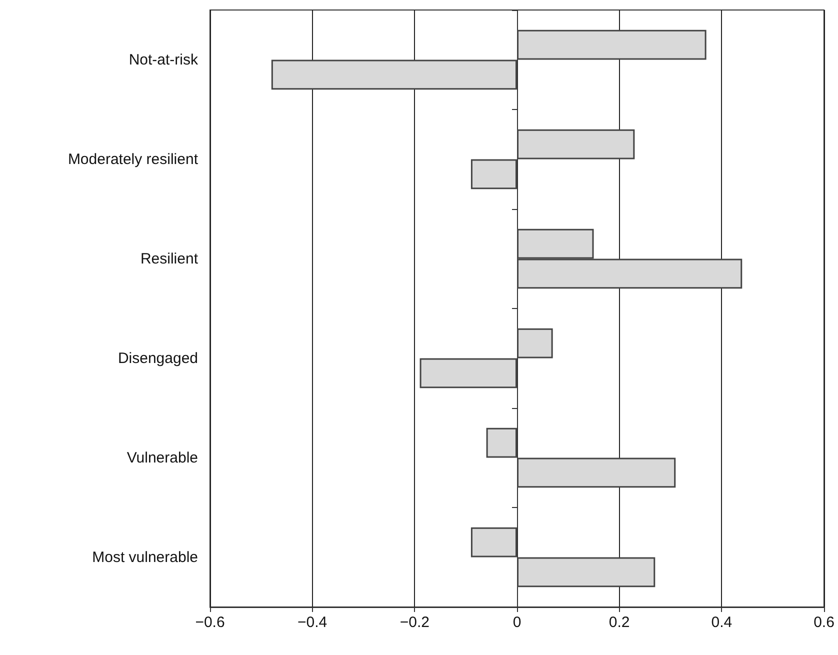  I want to click on x-tick-label: 0, so click(517, 622).